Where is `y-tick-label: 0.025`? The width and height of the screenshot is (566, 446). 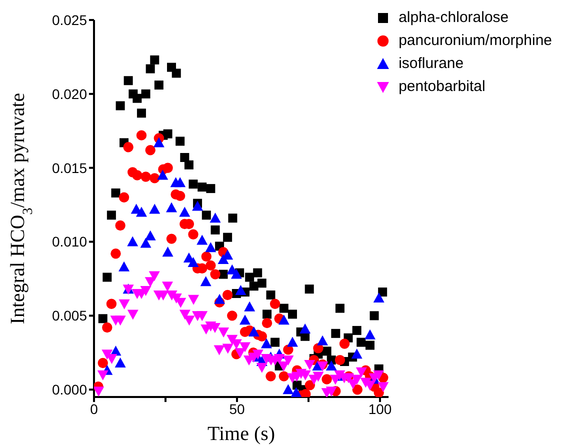 y-tick-label: 0.025 is located at coordinates (70, 20).